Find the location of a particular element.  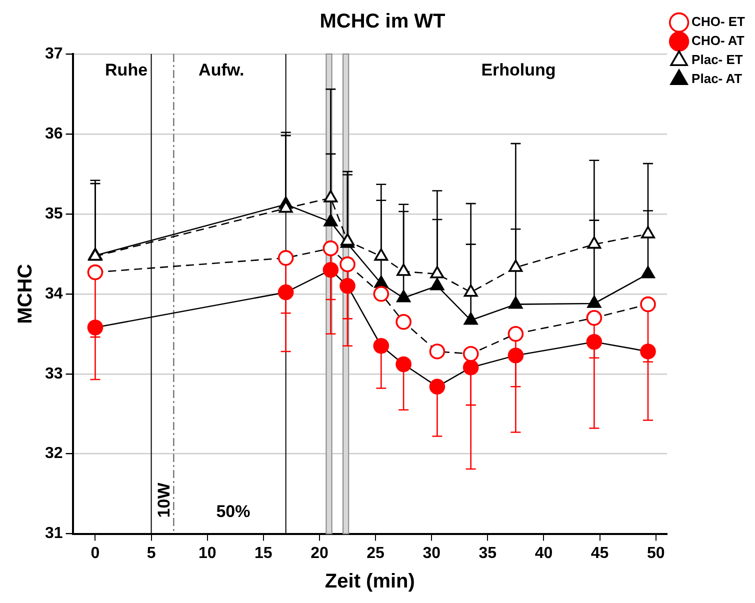

y-axis-title: MCHC is located at coordinates (25, 294).